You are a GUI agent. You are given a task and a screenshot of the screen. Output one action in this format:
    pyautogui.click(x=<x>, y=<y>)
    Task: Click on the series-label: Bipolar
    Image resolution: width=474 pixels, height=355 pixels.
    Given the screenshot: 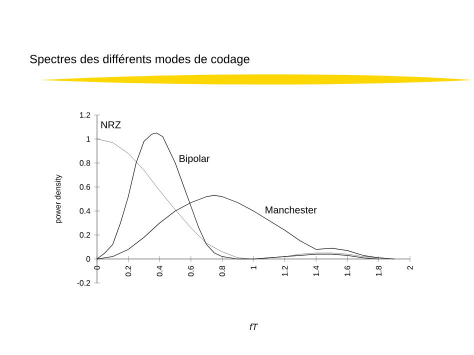 What is the action you would take?
    pyautogui.click(x=195, y=159)
    